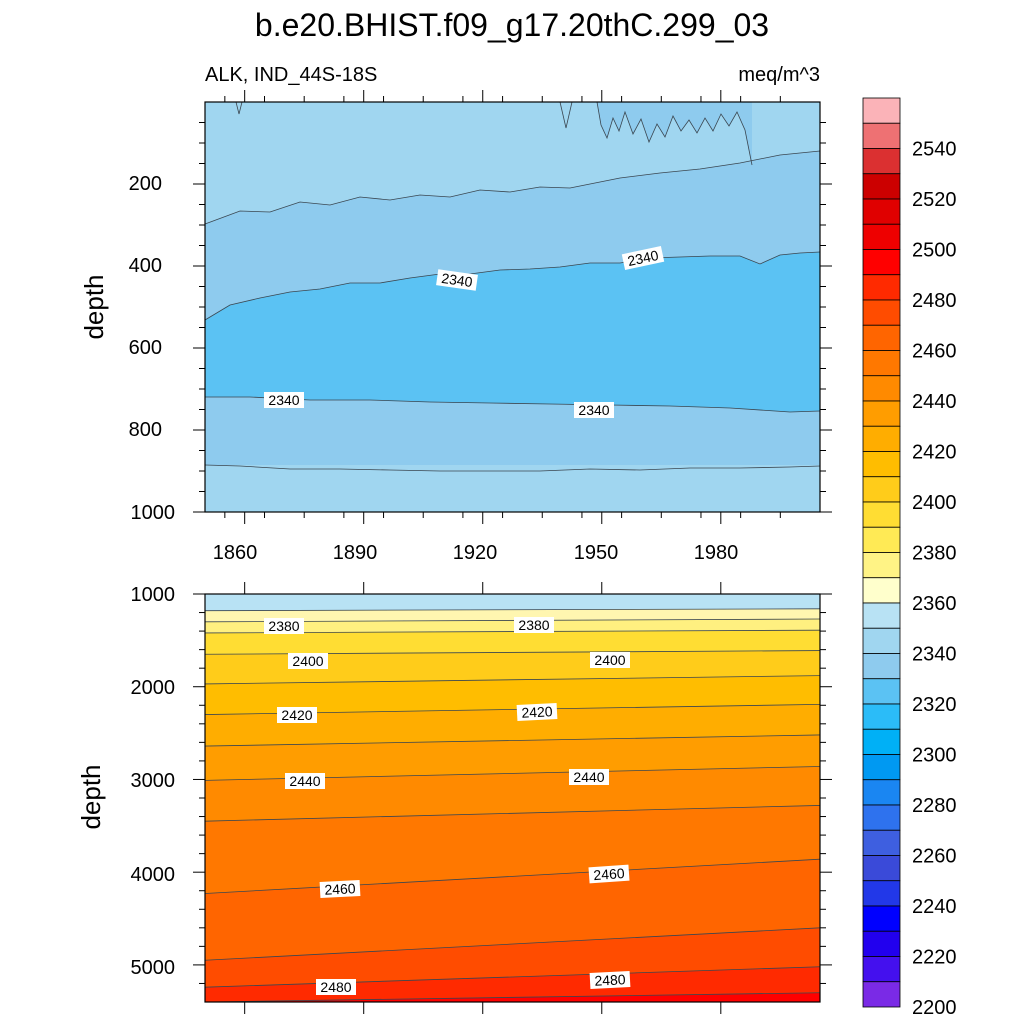  I want to click on y-tick-label: 800, so click(145, 430).